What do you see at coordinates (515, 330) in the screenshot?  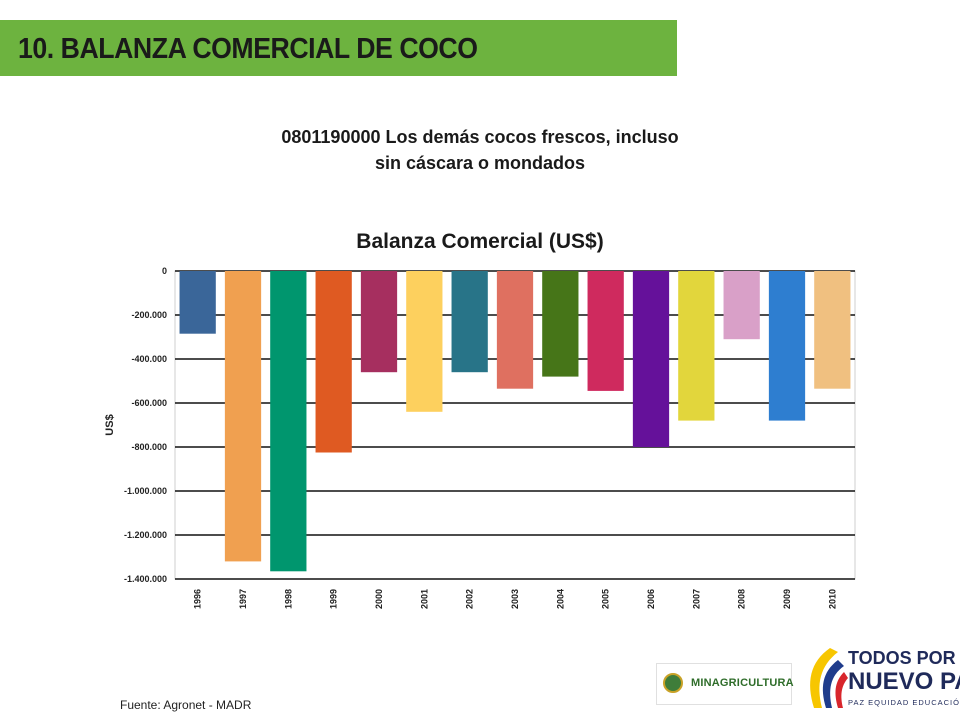 I see `bar-2003` at bounding box center [515, 330].